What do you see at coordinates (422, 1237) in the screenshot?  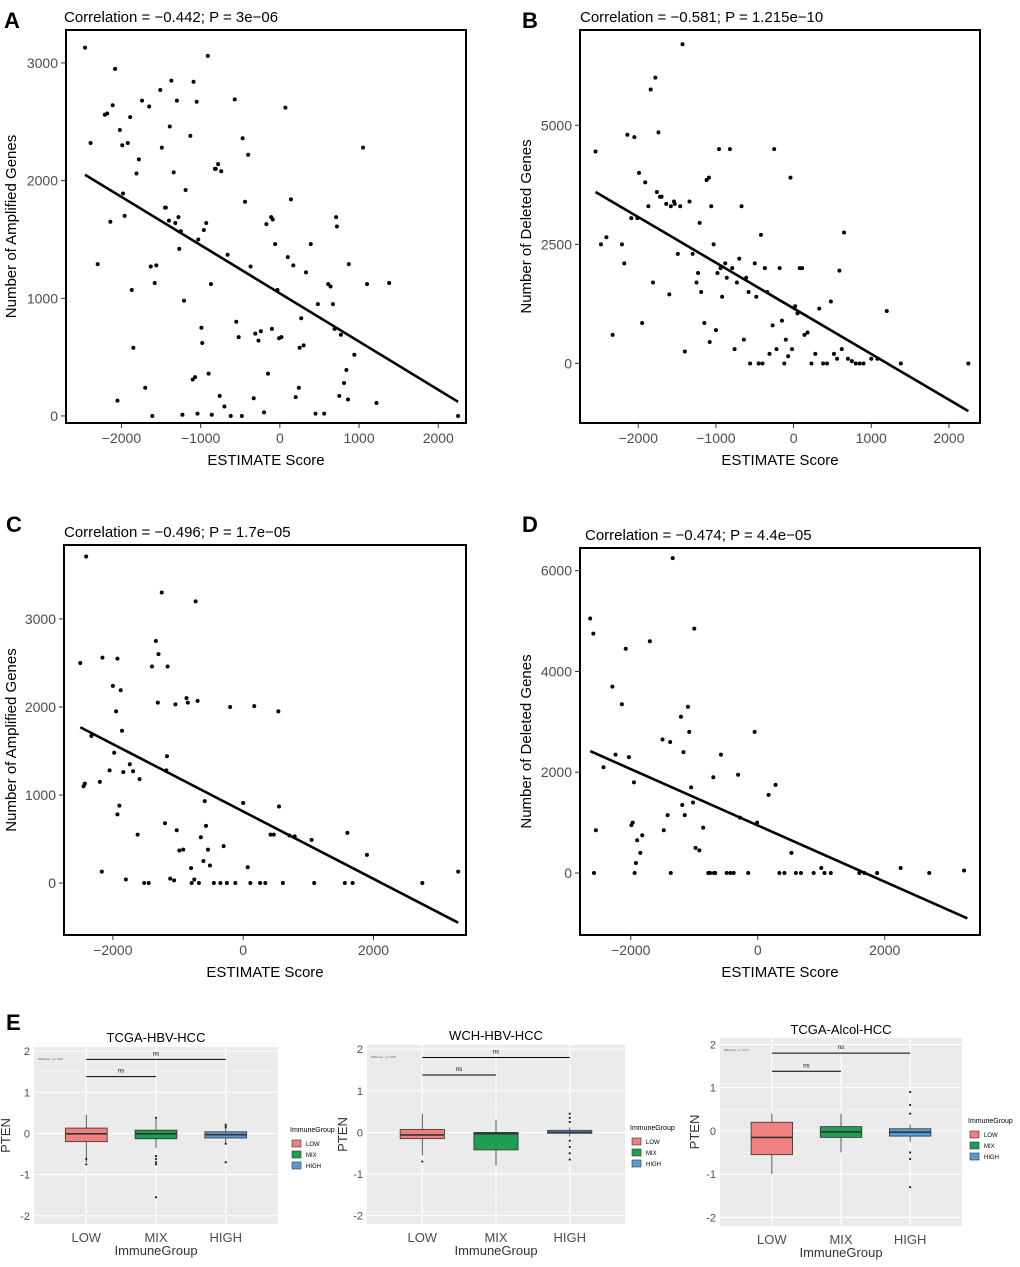 I see `x-tick-label: LOW` at bounding box center [422, 1237].